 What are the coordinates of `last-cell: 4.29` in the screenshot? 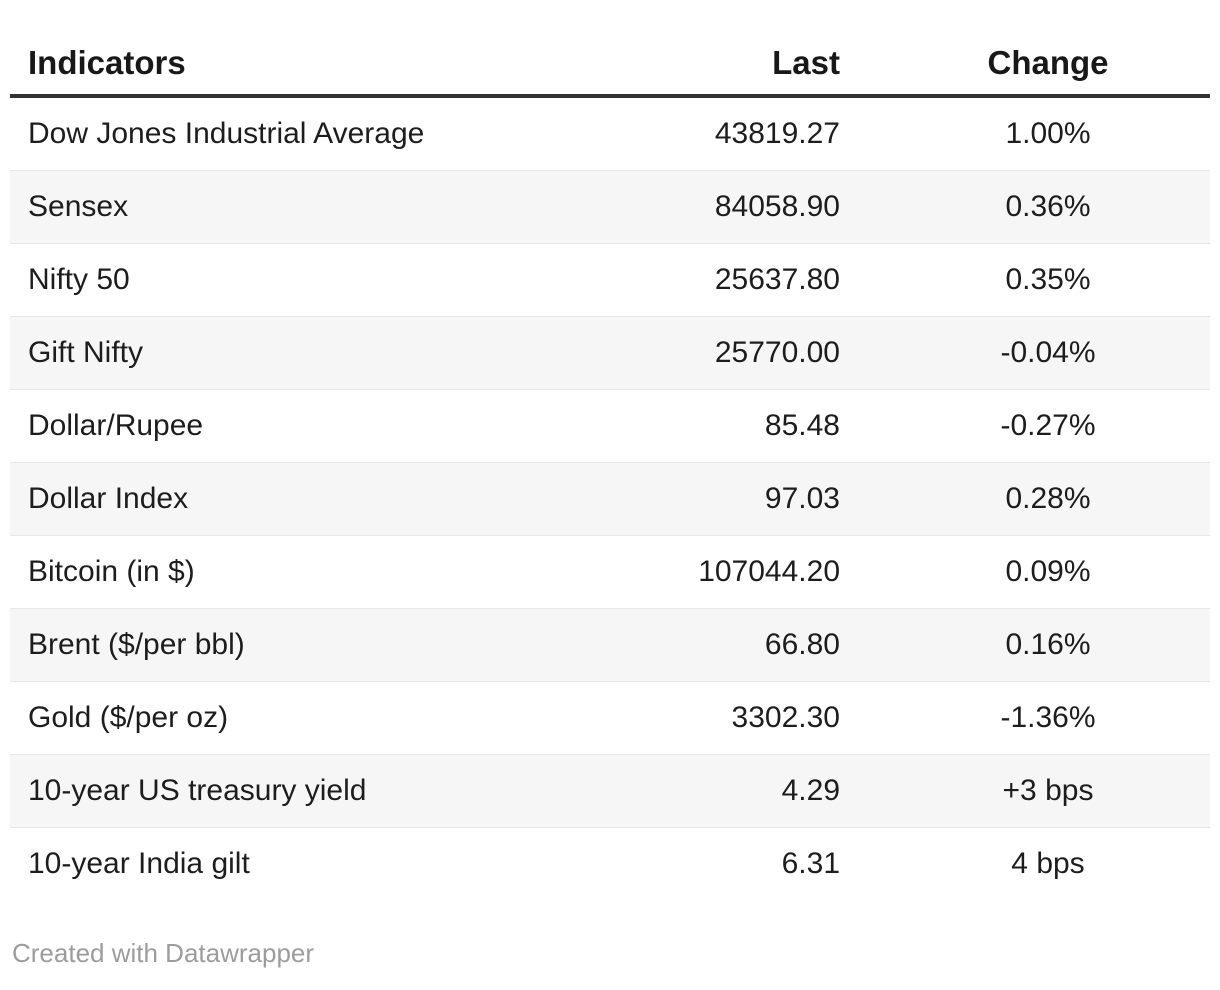 It's located at (756, 791).